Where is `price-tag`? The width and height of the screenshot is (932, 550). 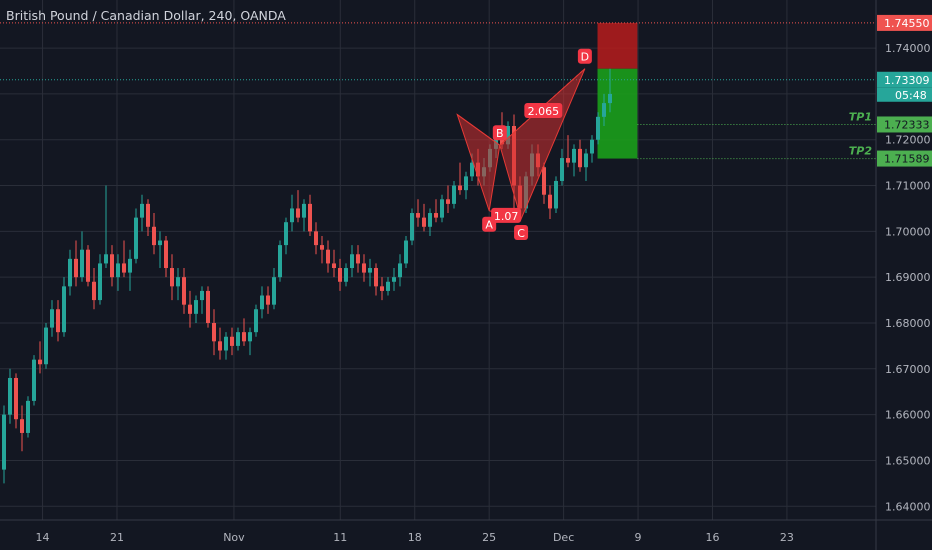
price-tag is located at coordinates (904, 124).